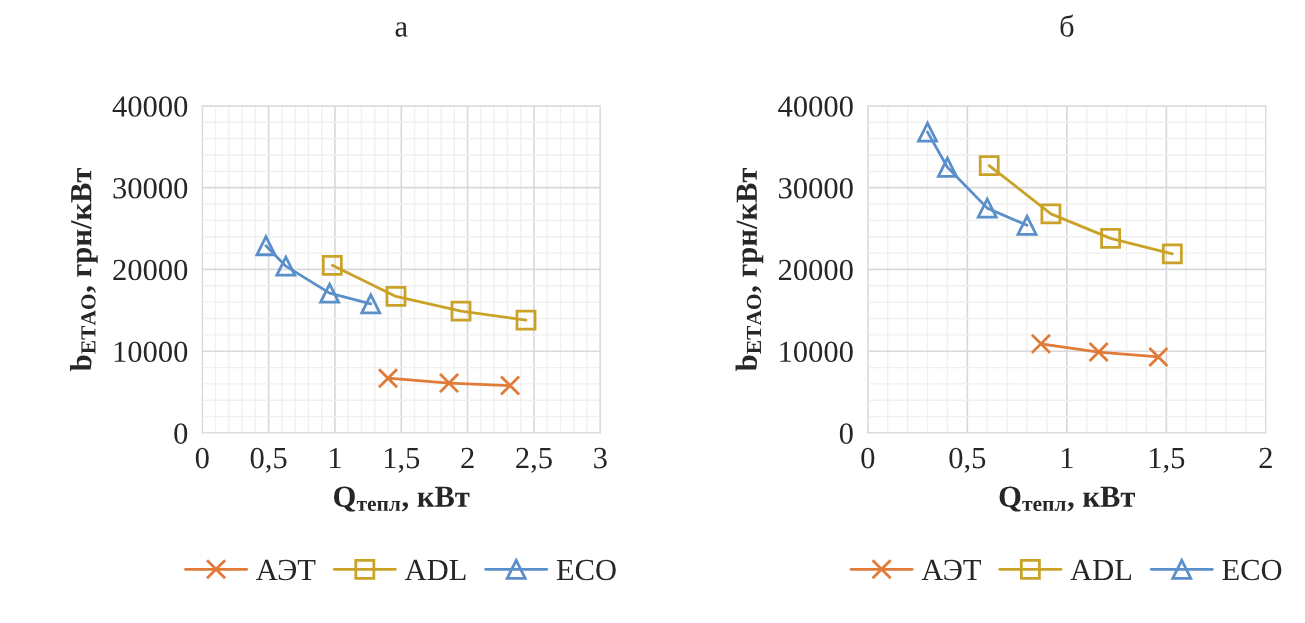 This screenshot has height=623, width=1305. What do you see at coordinates (534, 460) in the screenshot?
I see `x-tick-label: 2,5` at bounding box center [534, 460].